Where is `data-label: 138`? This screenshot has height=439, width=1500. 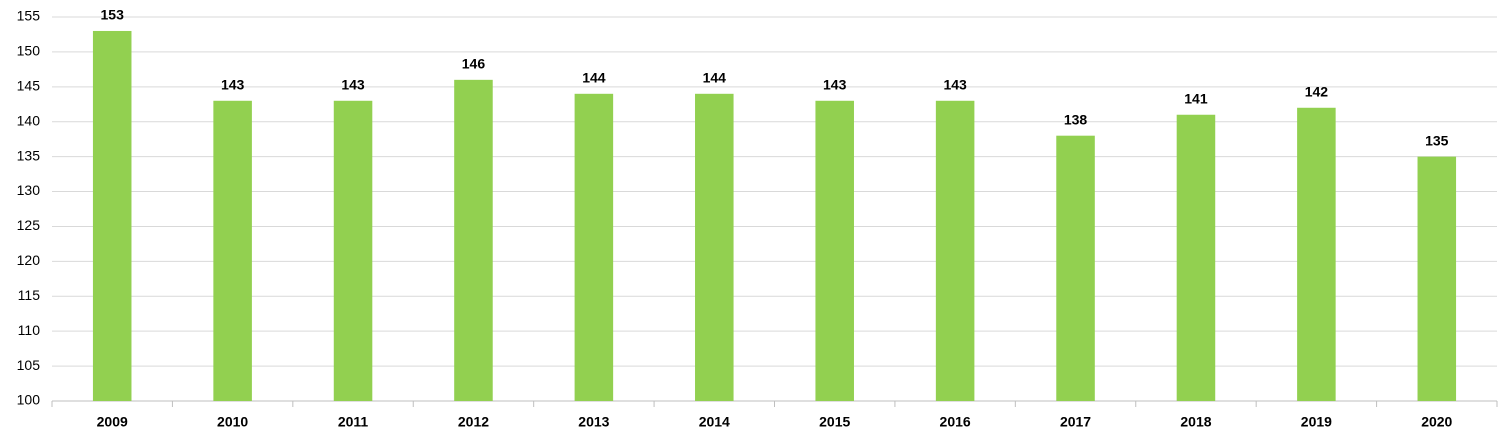
data-label: 138 is located at coordinates (1076, 119).